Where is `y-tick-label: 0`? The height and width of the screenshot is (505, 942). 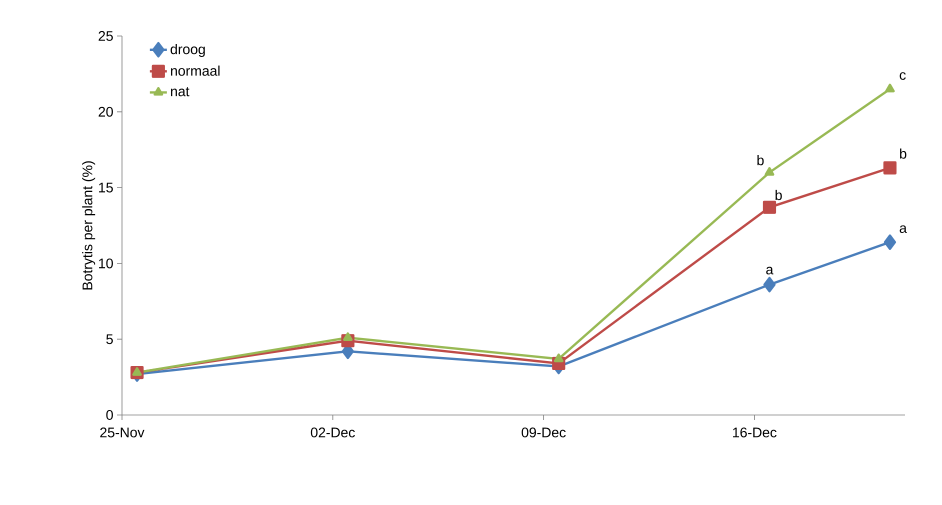 y-tick-label: 0 is located at coordinates (109, 415).